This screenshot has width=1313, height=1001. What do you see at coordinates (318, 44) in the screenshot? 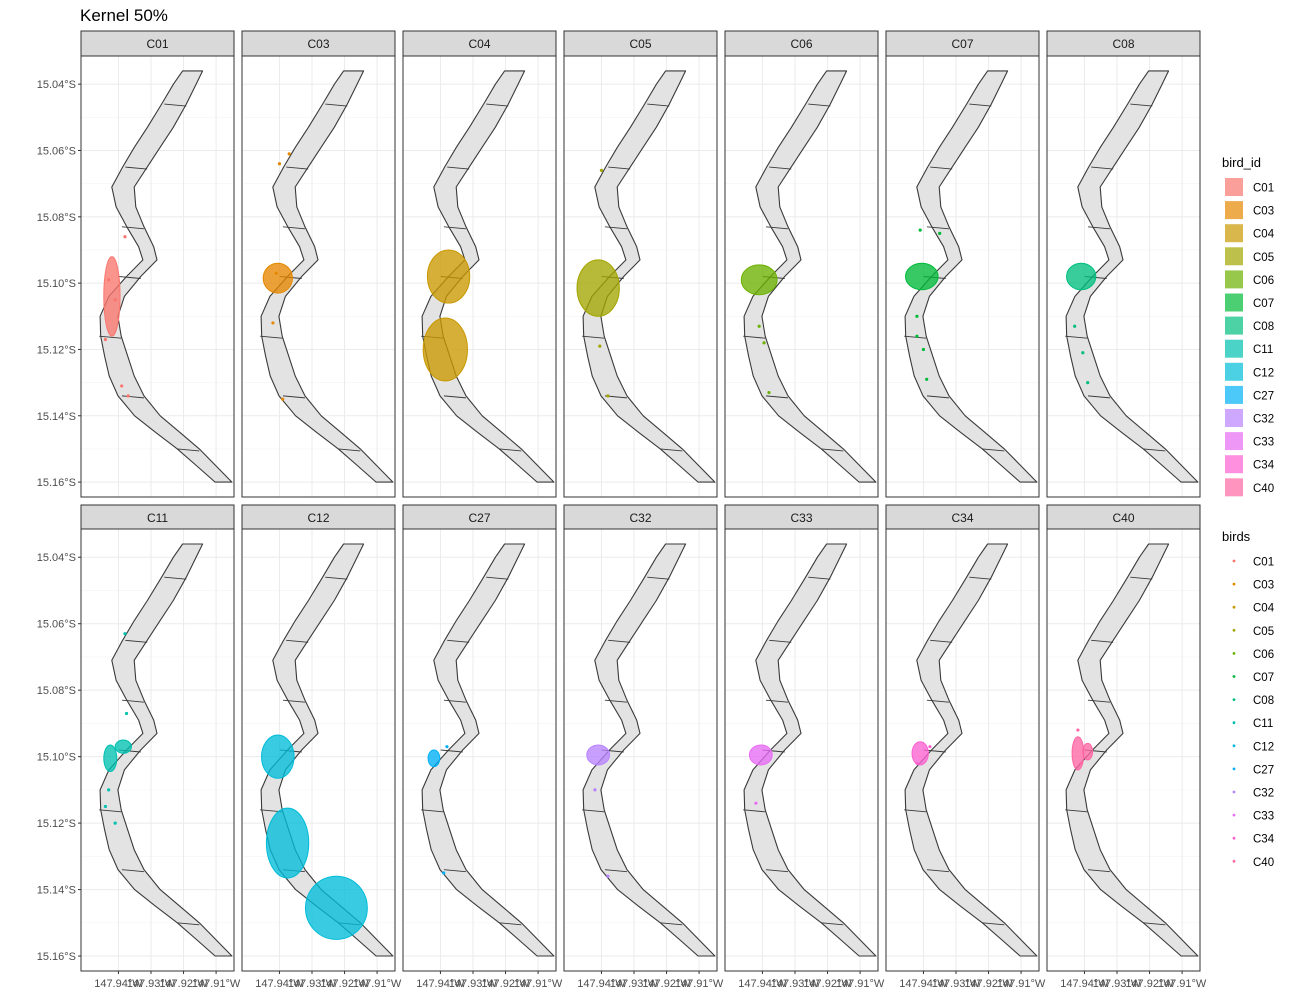
I see `facet-label: C03` at bounding box center [318, 44].